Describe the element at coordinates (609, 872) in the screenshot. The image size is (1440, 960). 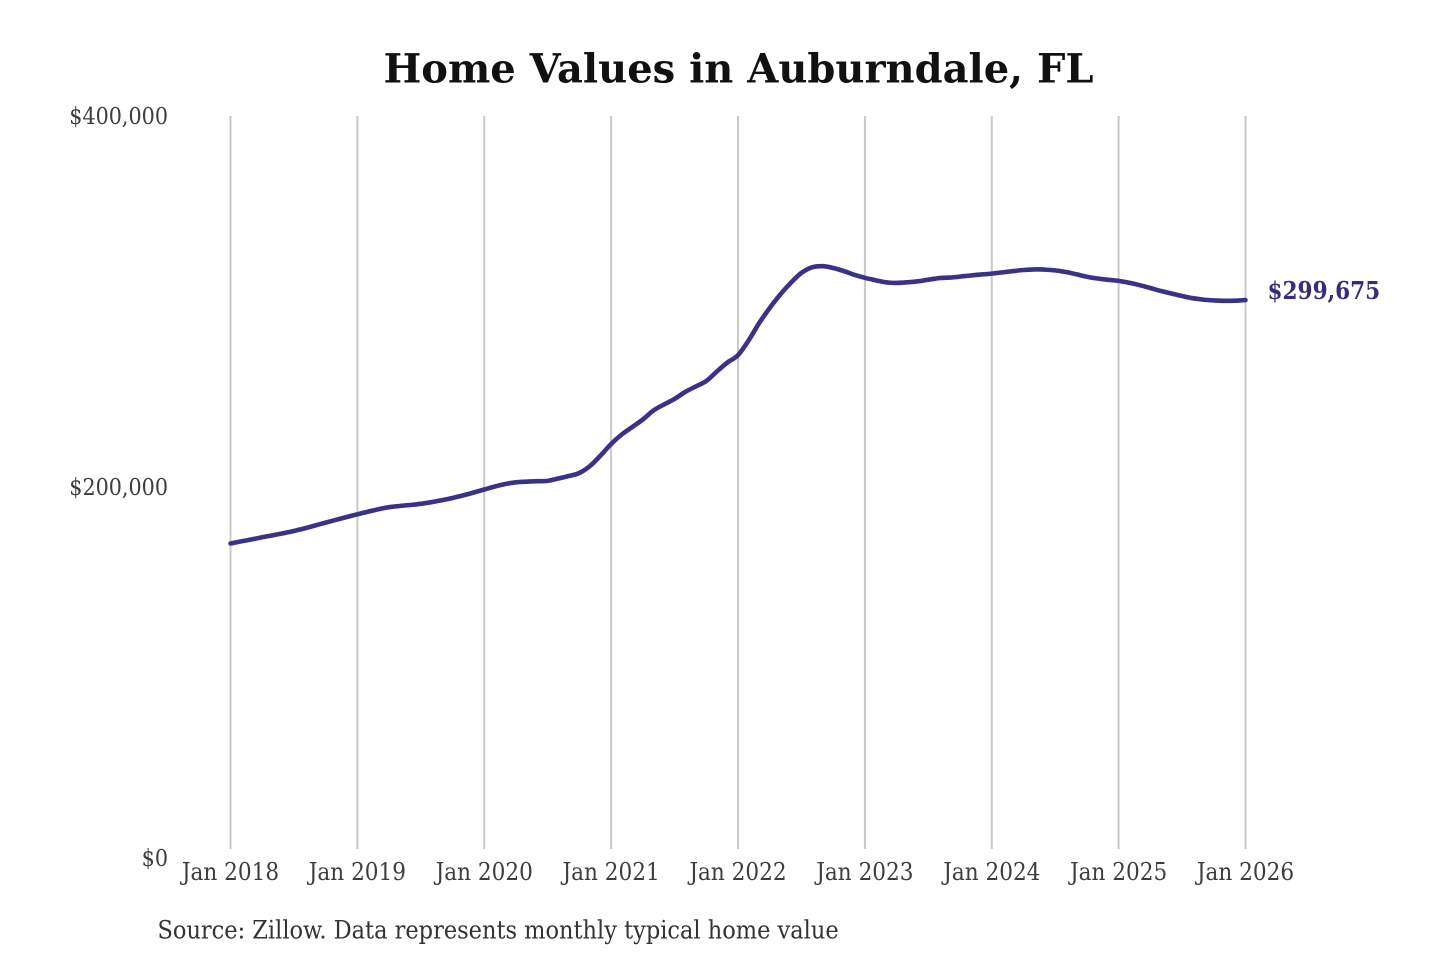
I see `svg-text: Jan 2021` at that location.